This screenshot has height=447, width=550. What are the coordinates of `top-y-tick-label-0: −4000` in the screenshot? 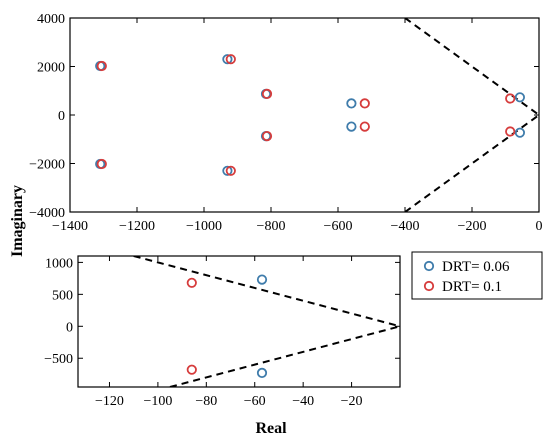 It's located at (47, 213).